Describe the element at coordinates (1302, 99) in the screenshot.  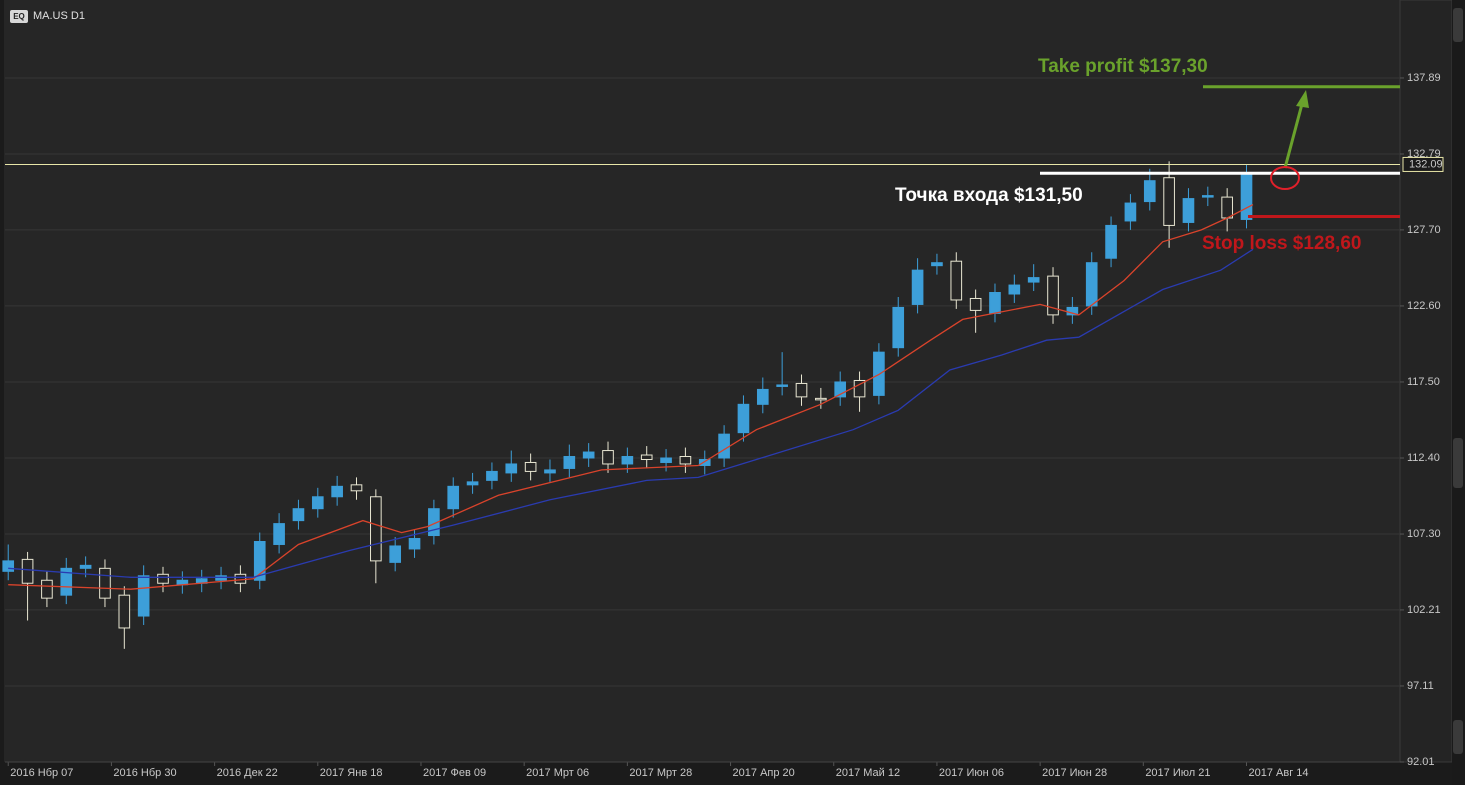
I see `target-arrow-head` at that location.